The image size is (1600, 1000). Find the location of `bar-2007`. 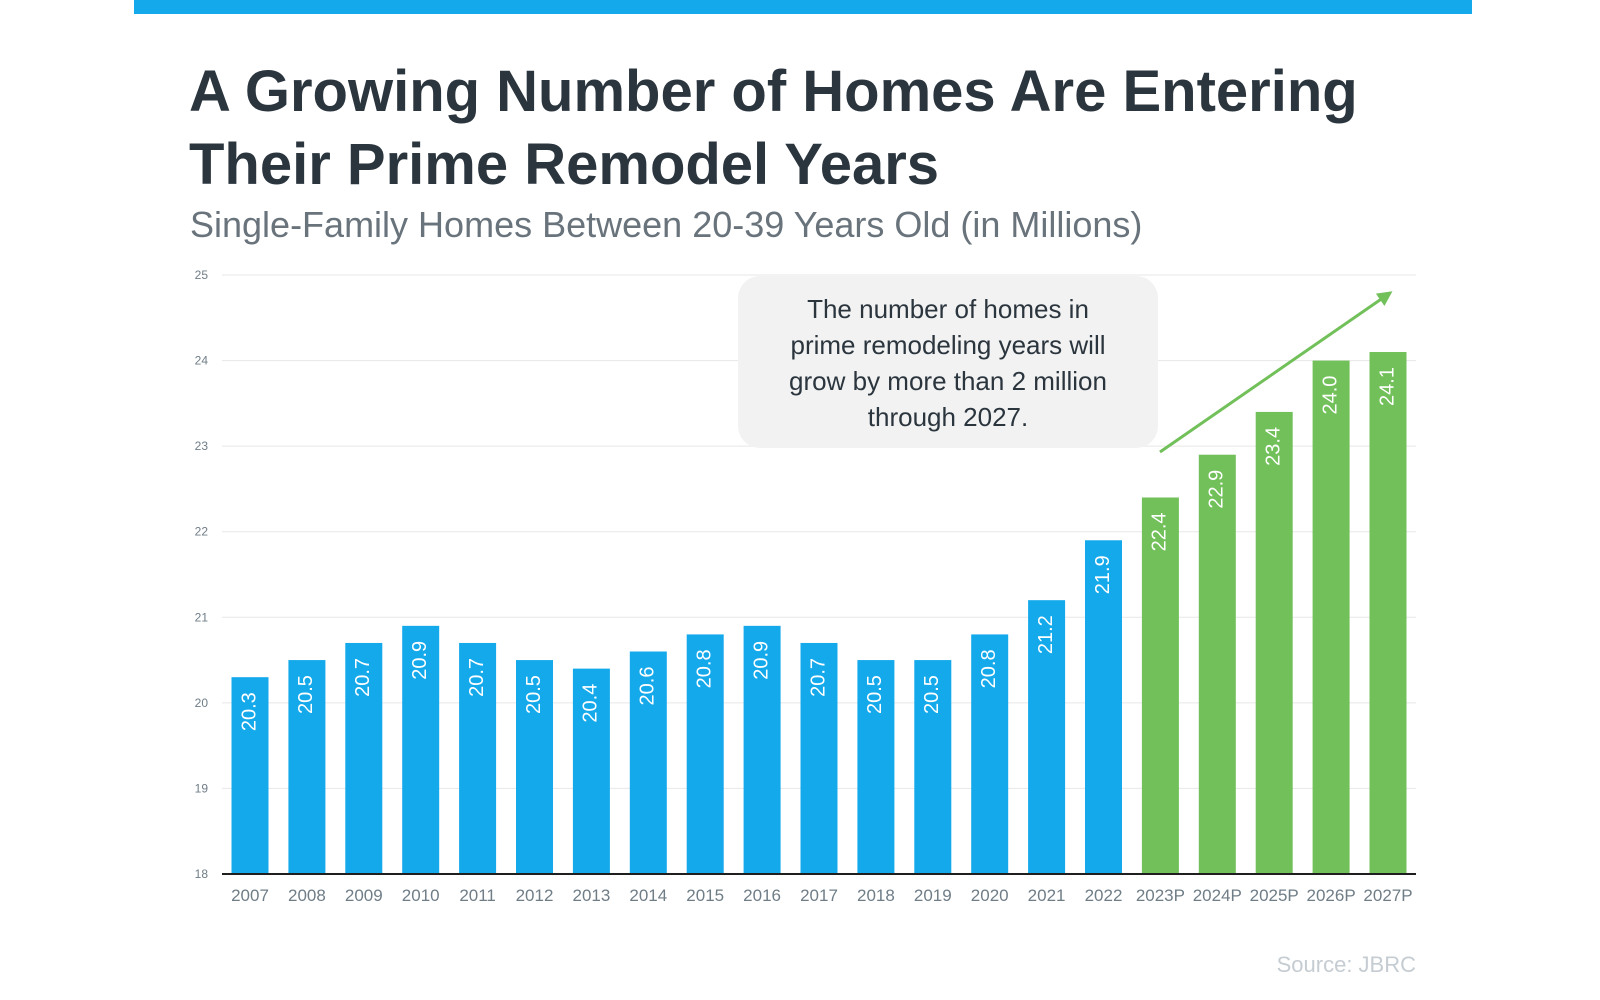

bar-2007 is located at coordinates (250, 775).